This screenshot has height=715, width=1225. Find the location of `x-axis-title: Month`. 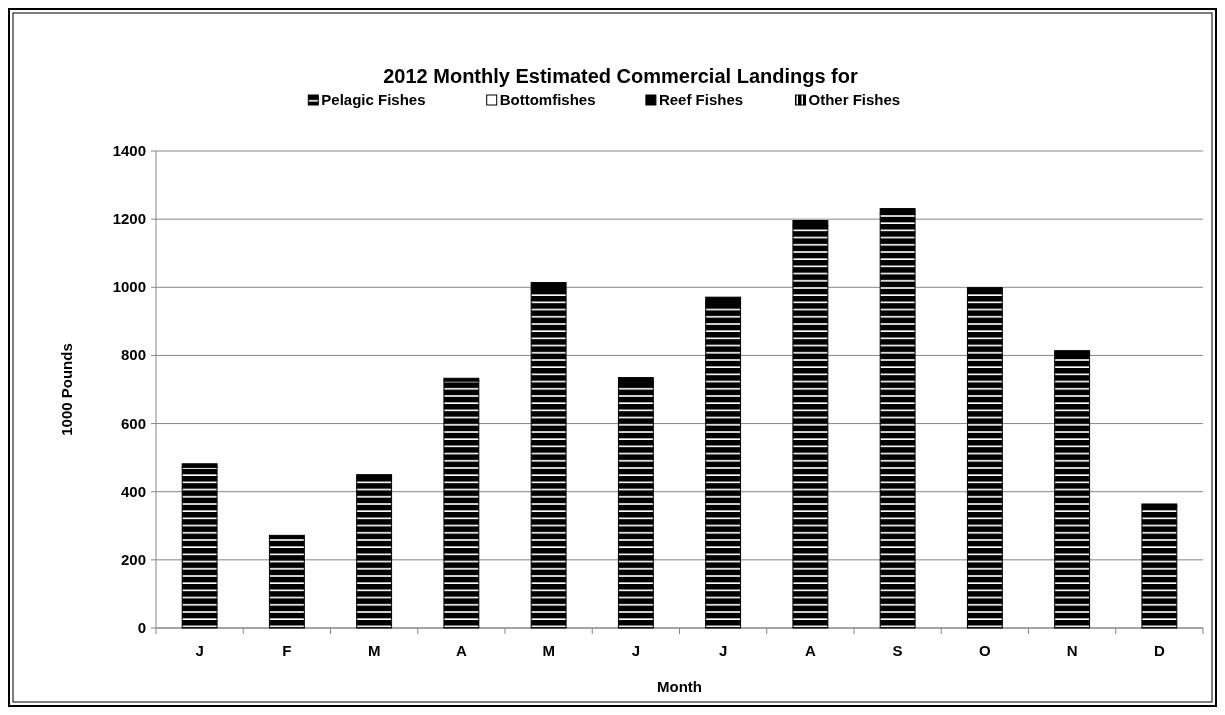

x-axis-title: Month is located at coordinates (679, 686).